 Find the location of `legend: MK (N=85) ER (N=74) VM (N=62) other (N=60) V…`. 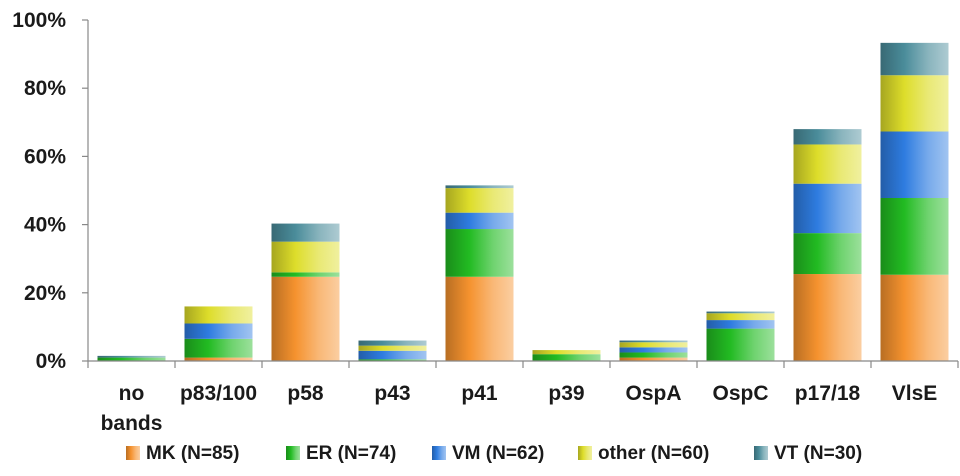

legend: MK (N=85) ER (N=74) VM (N=62) other (N=60) V… is located at coordinates (494, 453).